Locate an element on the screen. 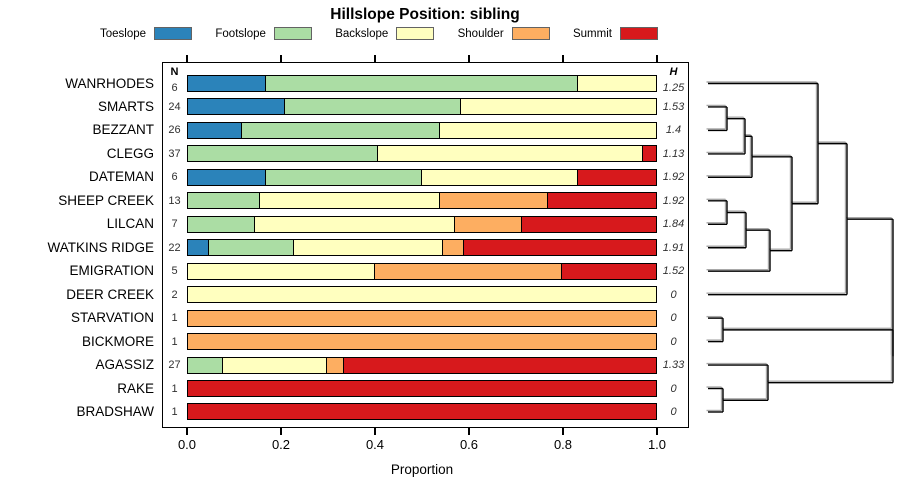 This screenshot has width=900, height=500. h-value: 1.4 is located at coordinates (673, 130).